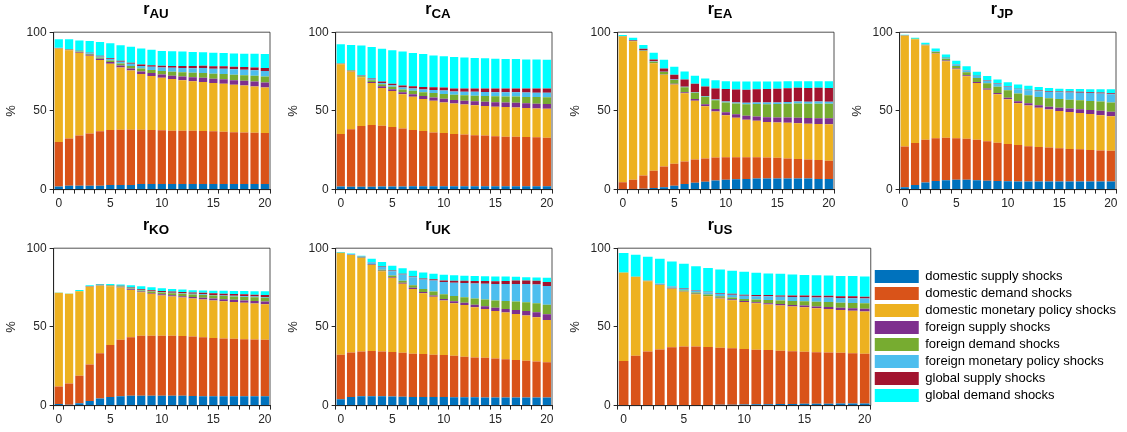  Describe the element at coordinates (1021, 310) in the screenshot. I see `legend-label: domestic monetary policy shocks` at that location.